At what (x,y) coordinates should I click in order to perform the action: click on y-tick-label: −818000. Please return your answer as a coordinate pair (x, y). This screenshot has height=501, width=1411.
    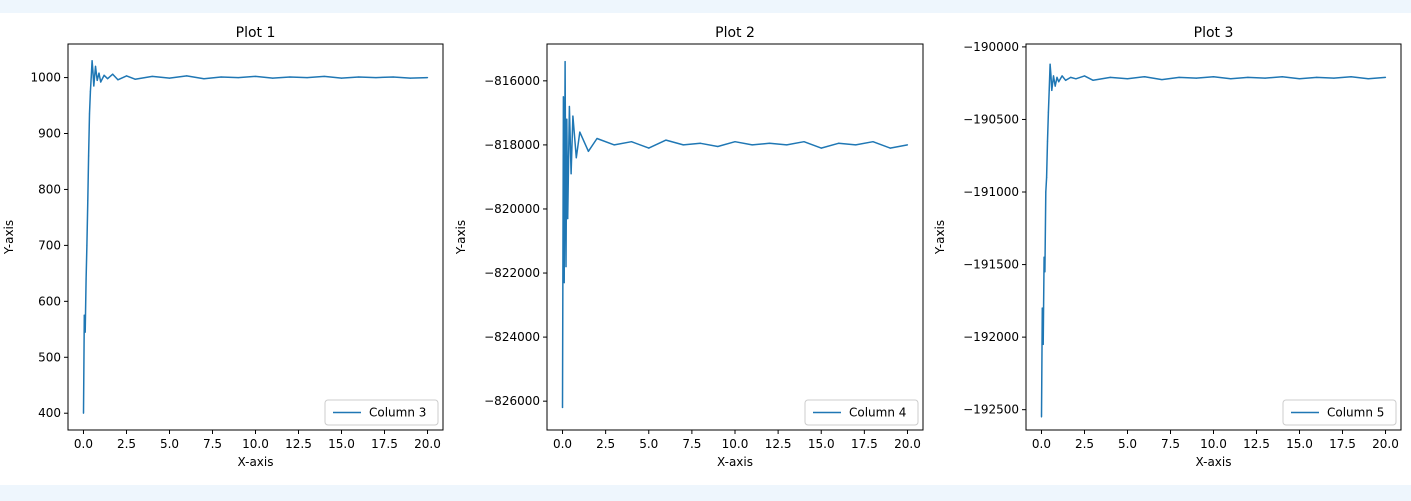
    Looking at the image, I should click on (512, 145).